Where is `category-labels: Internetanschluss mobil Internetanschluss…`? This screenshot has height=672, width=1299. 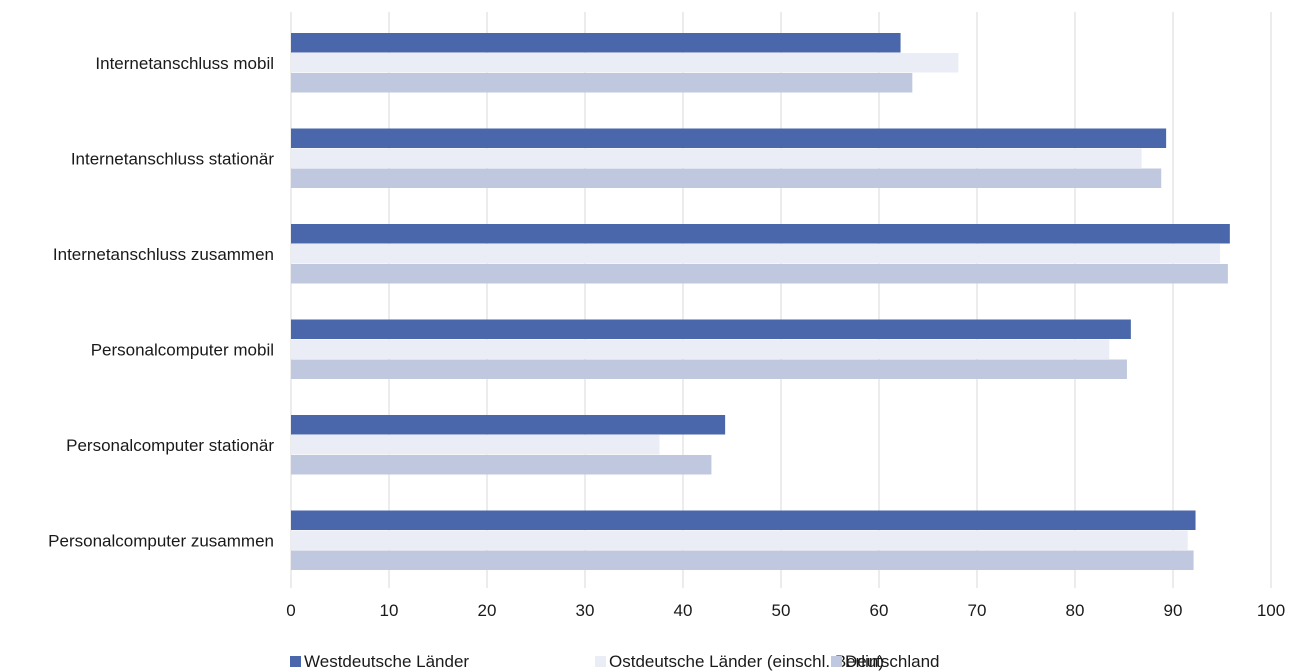
category-labels: Internetanschluss mobil Internetanschluss… is located at coordinates (161, 302).